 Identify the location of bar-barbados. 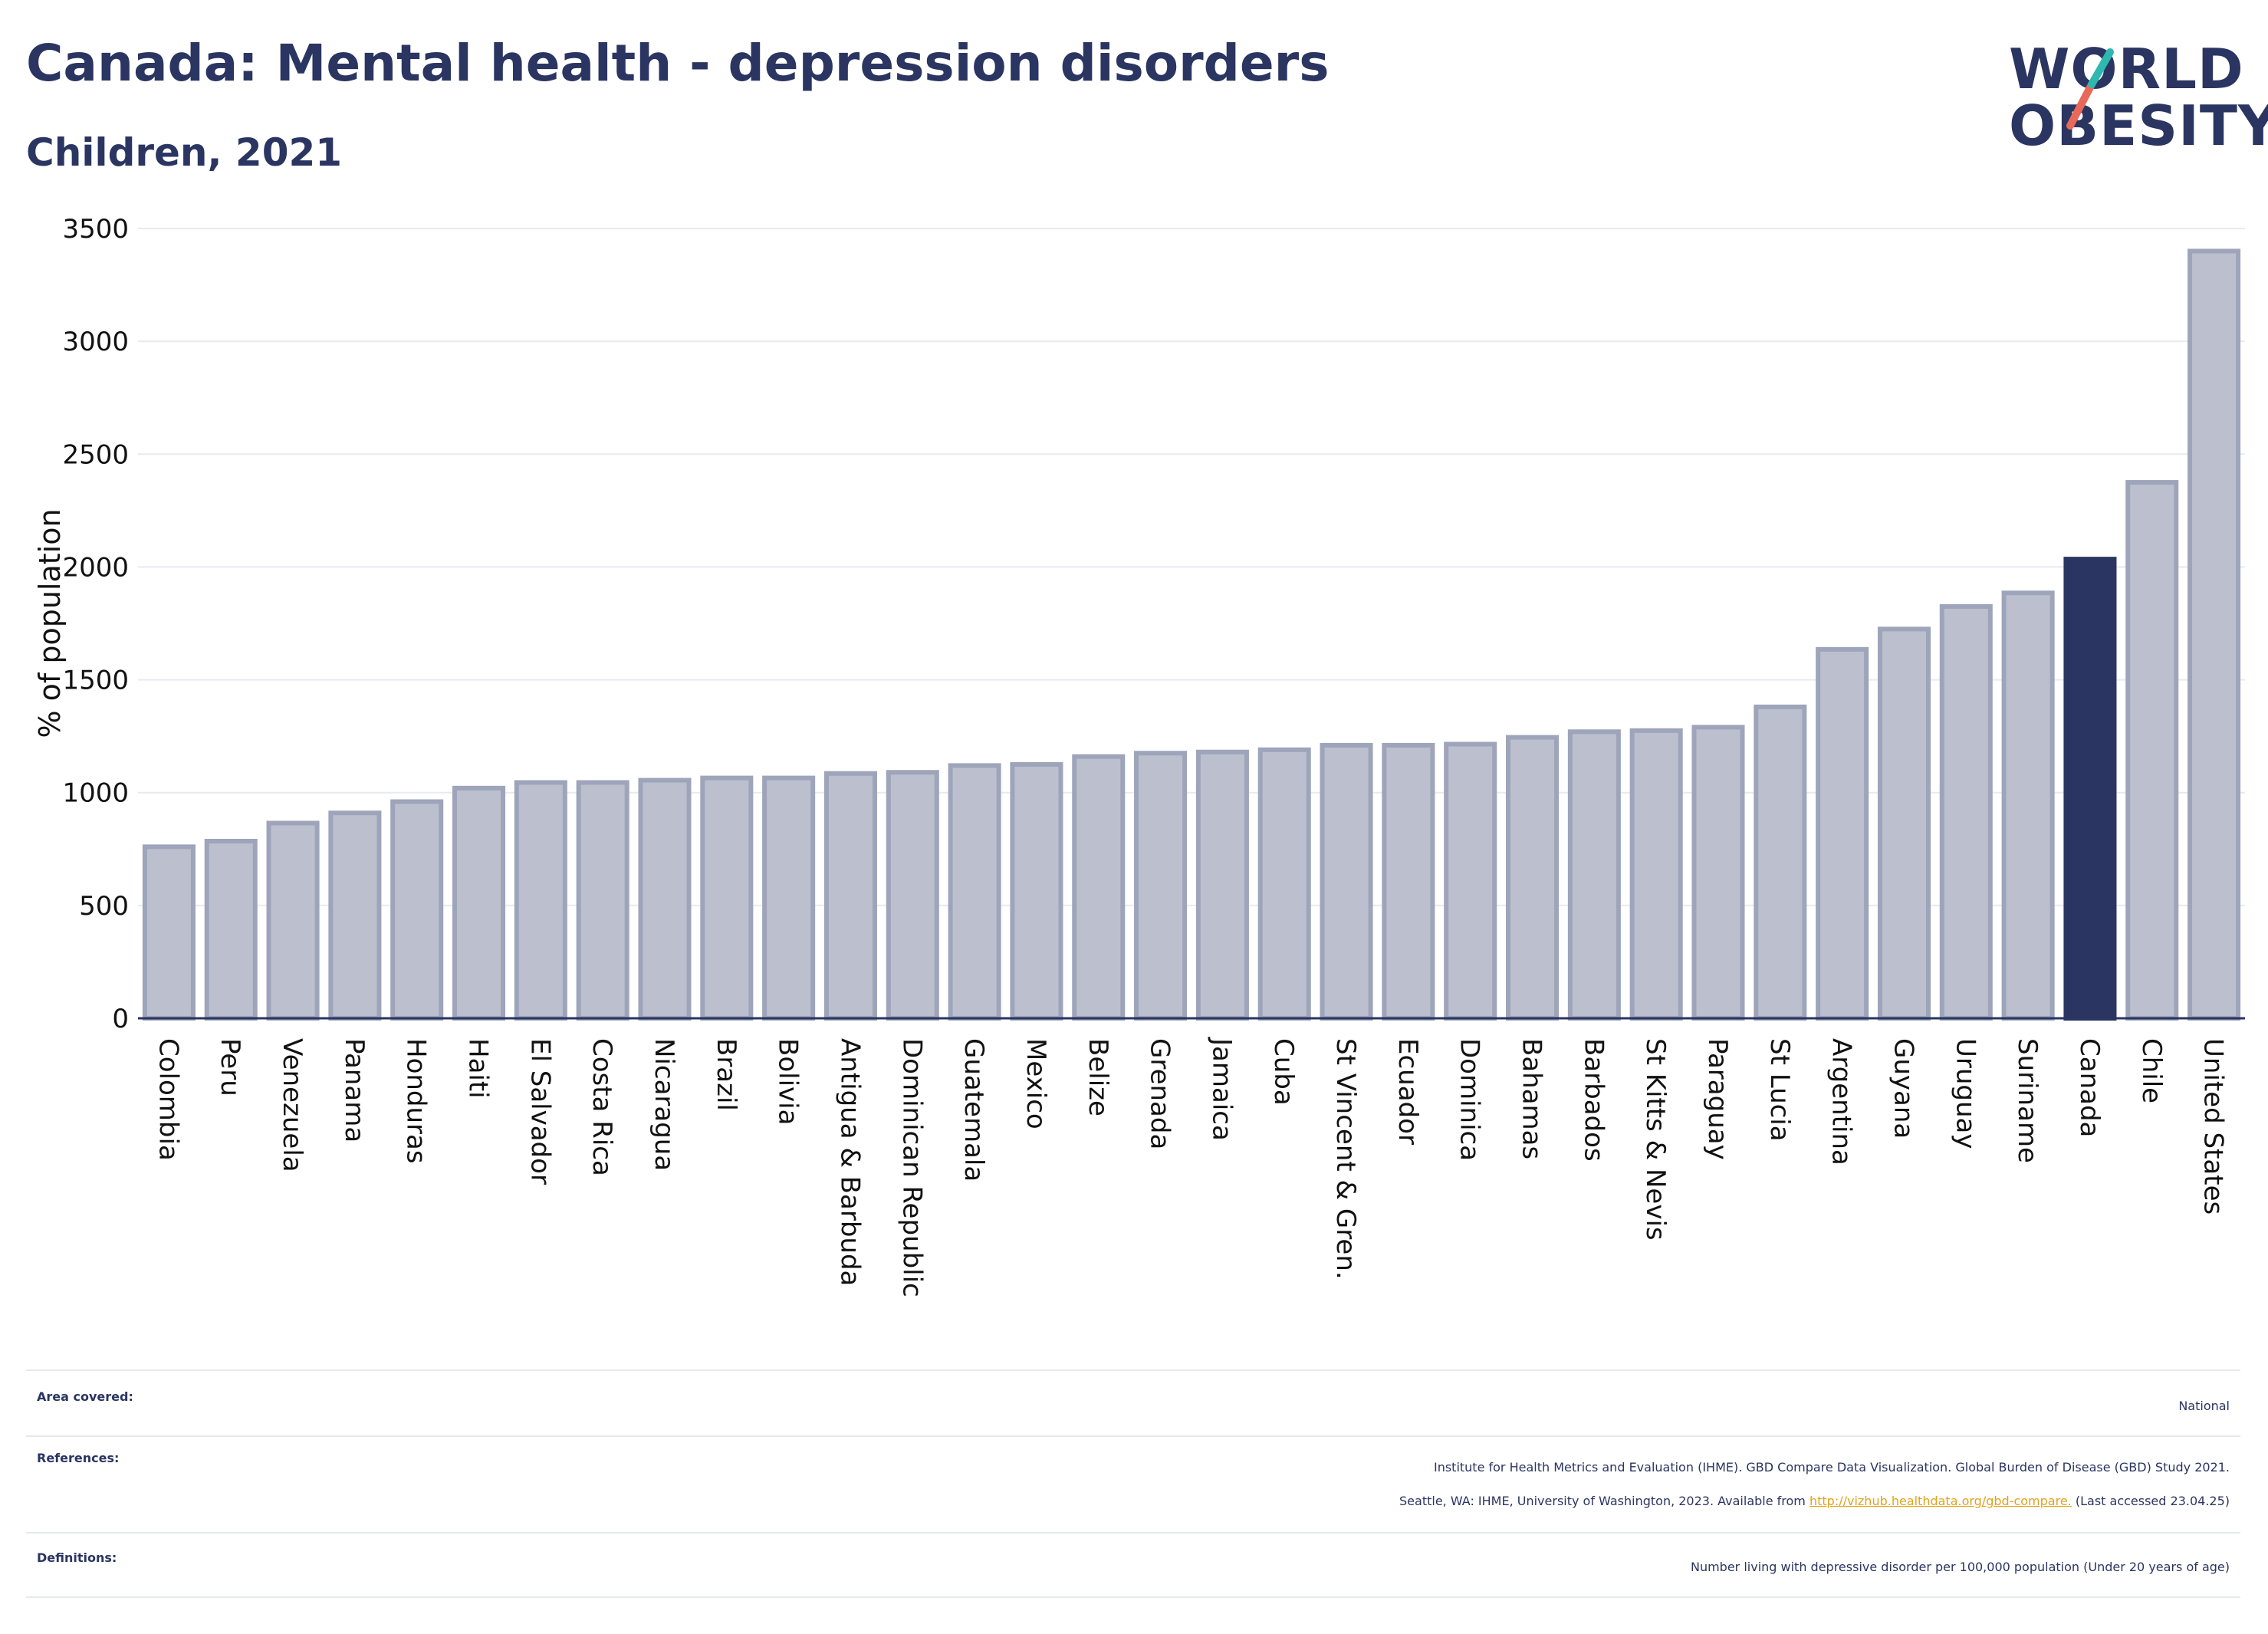
(1594, 875).